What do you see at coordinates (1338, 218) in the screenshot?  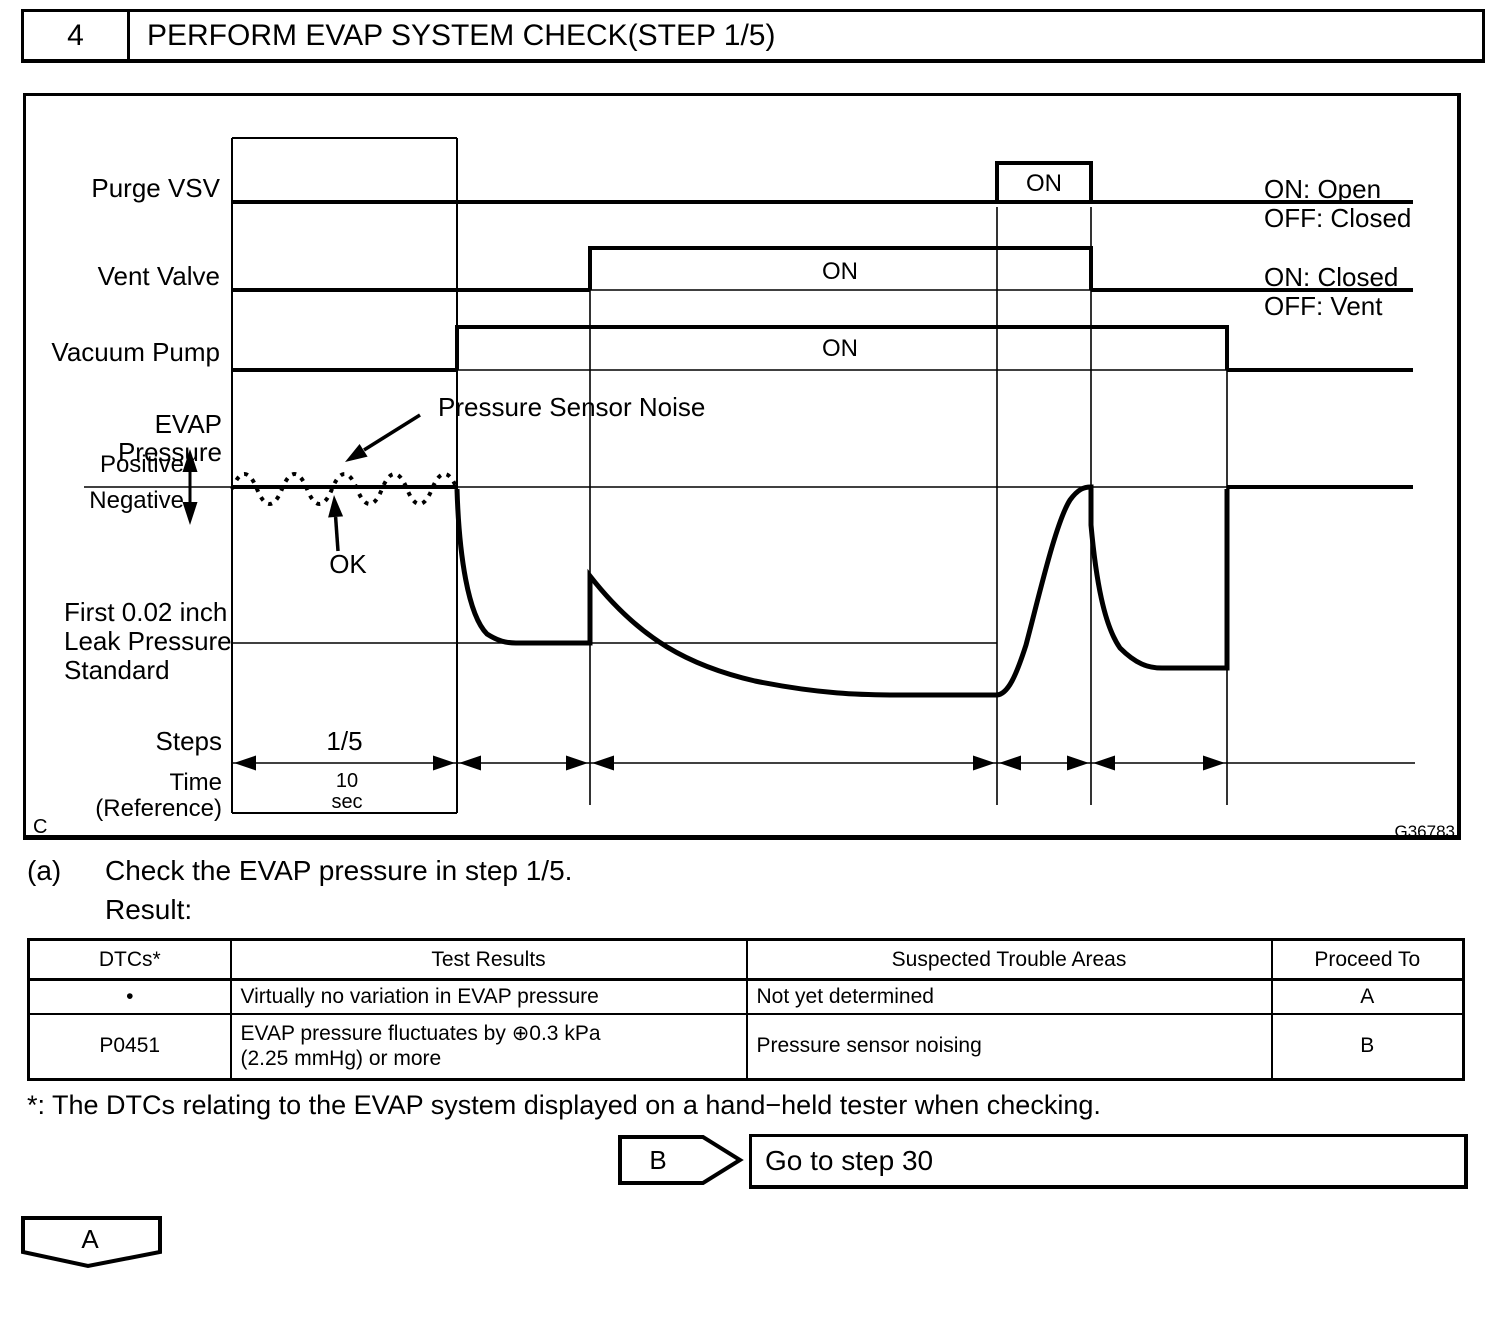 I see `purge-legend-off: OFF: Closed` at bounding box center [1338, 218].